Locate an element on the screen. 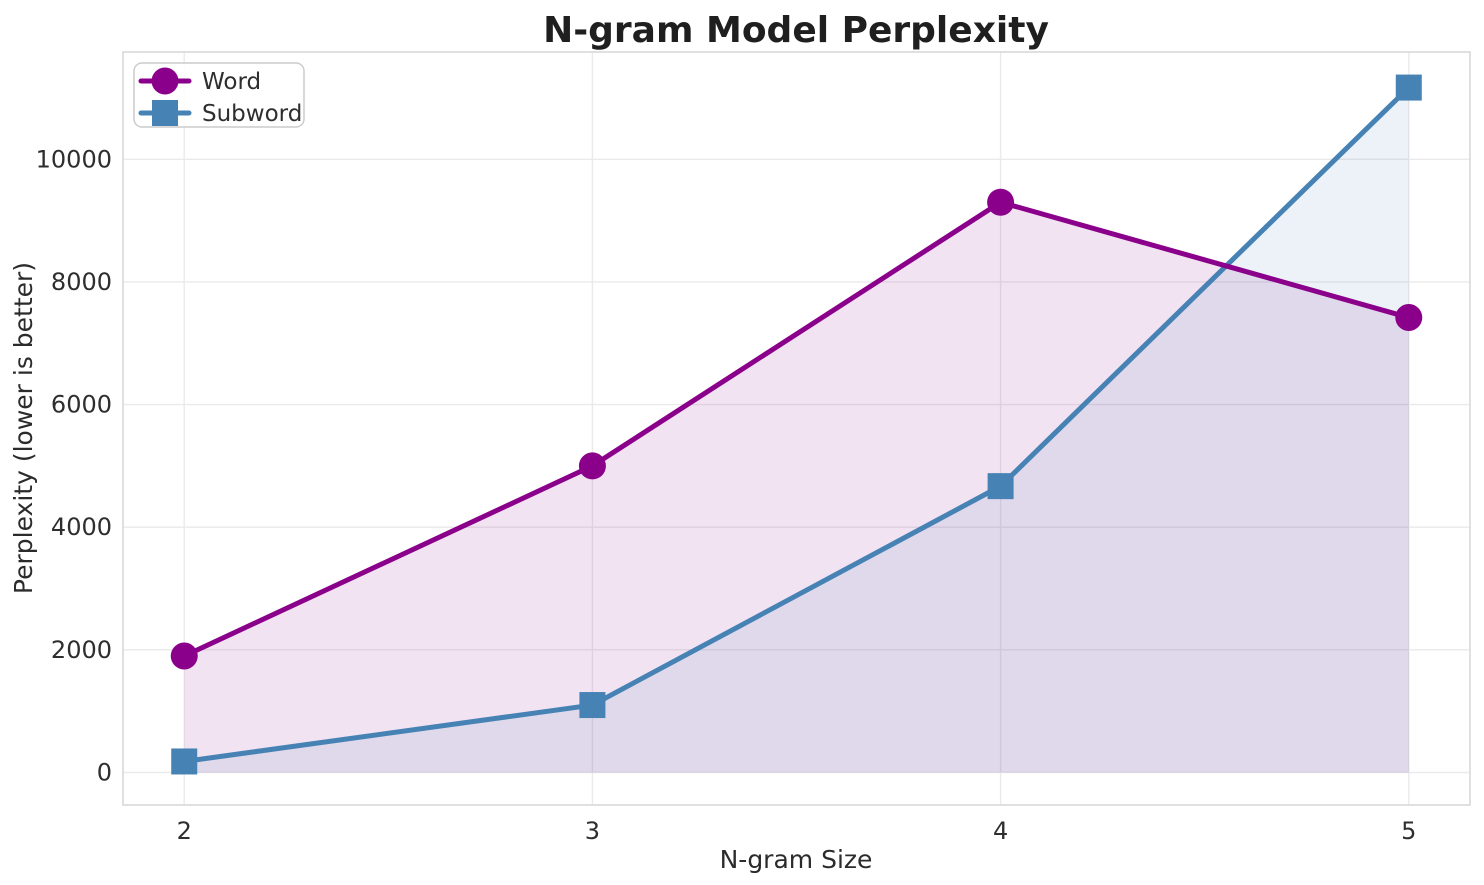  y-tick-label: 6000 is located at coordinates (81, 405).